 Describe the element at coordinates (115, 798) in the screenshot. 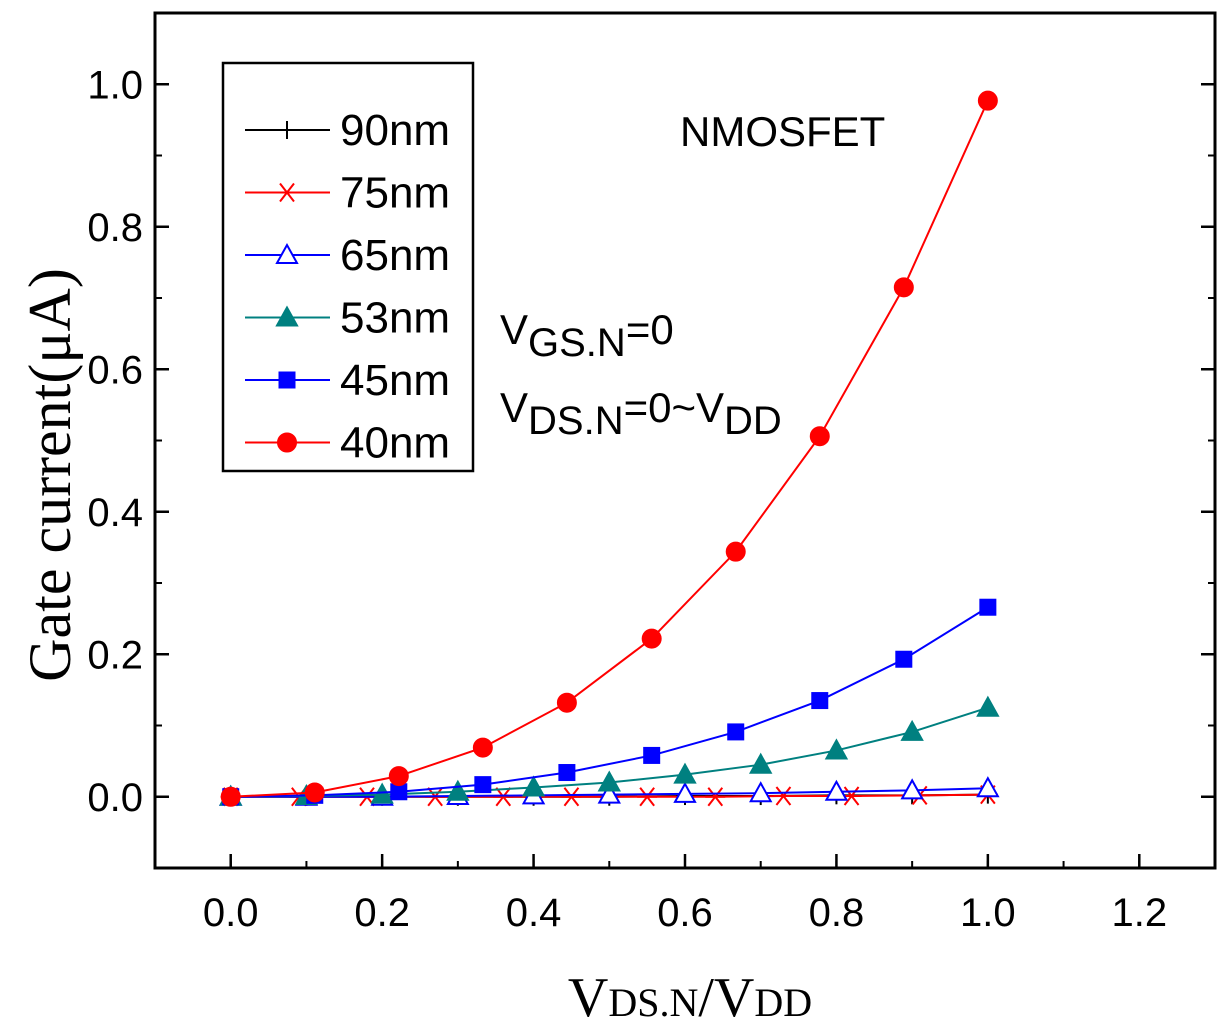

I see `y-tick-label: 0.0` at that location.